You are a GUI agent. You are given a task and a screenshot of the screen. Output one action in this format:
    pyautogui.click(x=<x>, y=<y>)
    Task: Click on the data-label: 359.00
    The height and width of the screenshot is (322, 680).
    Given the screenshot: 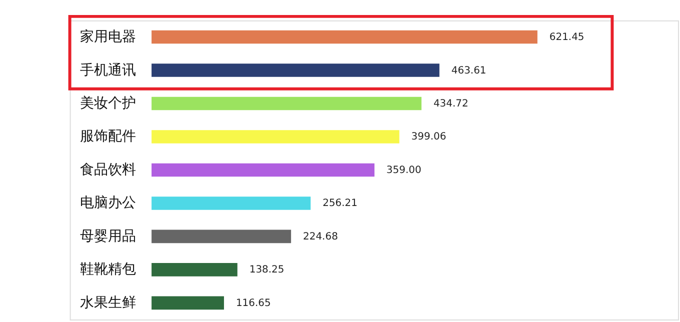 What is the action you would take?
    pyautogui.click(x=404, y=170)
    